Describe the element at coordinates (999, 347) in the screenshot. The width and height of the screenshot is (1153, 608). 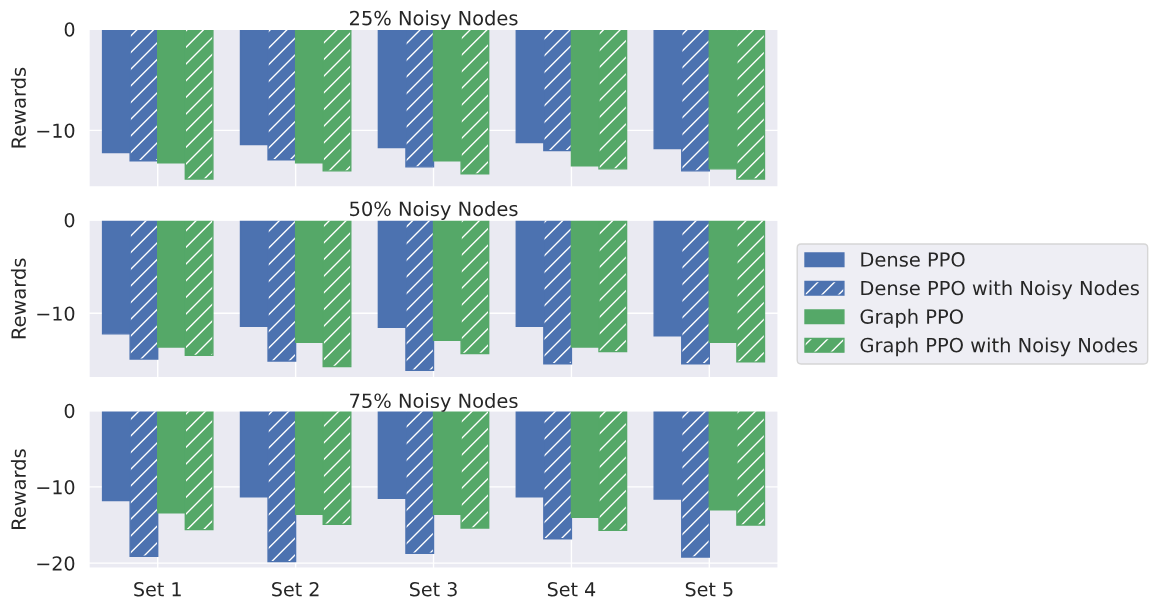
I see `legend-label: Graph PPO with Noisy Nodes` at that location.